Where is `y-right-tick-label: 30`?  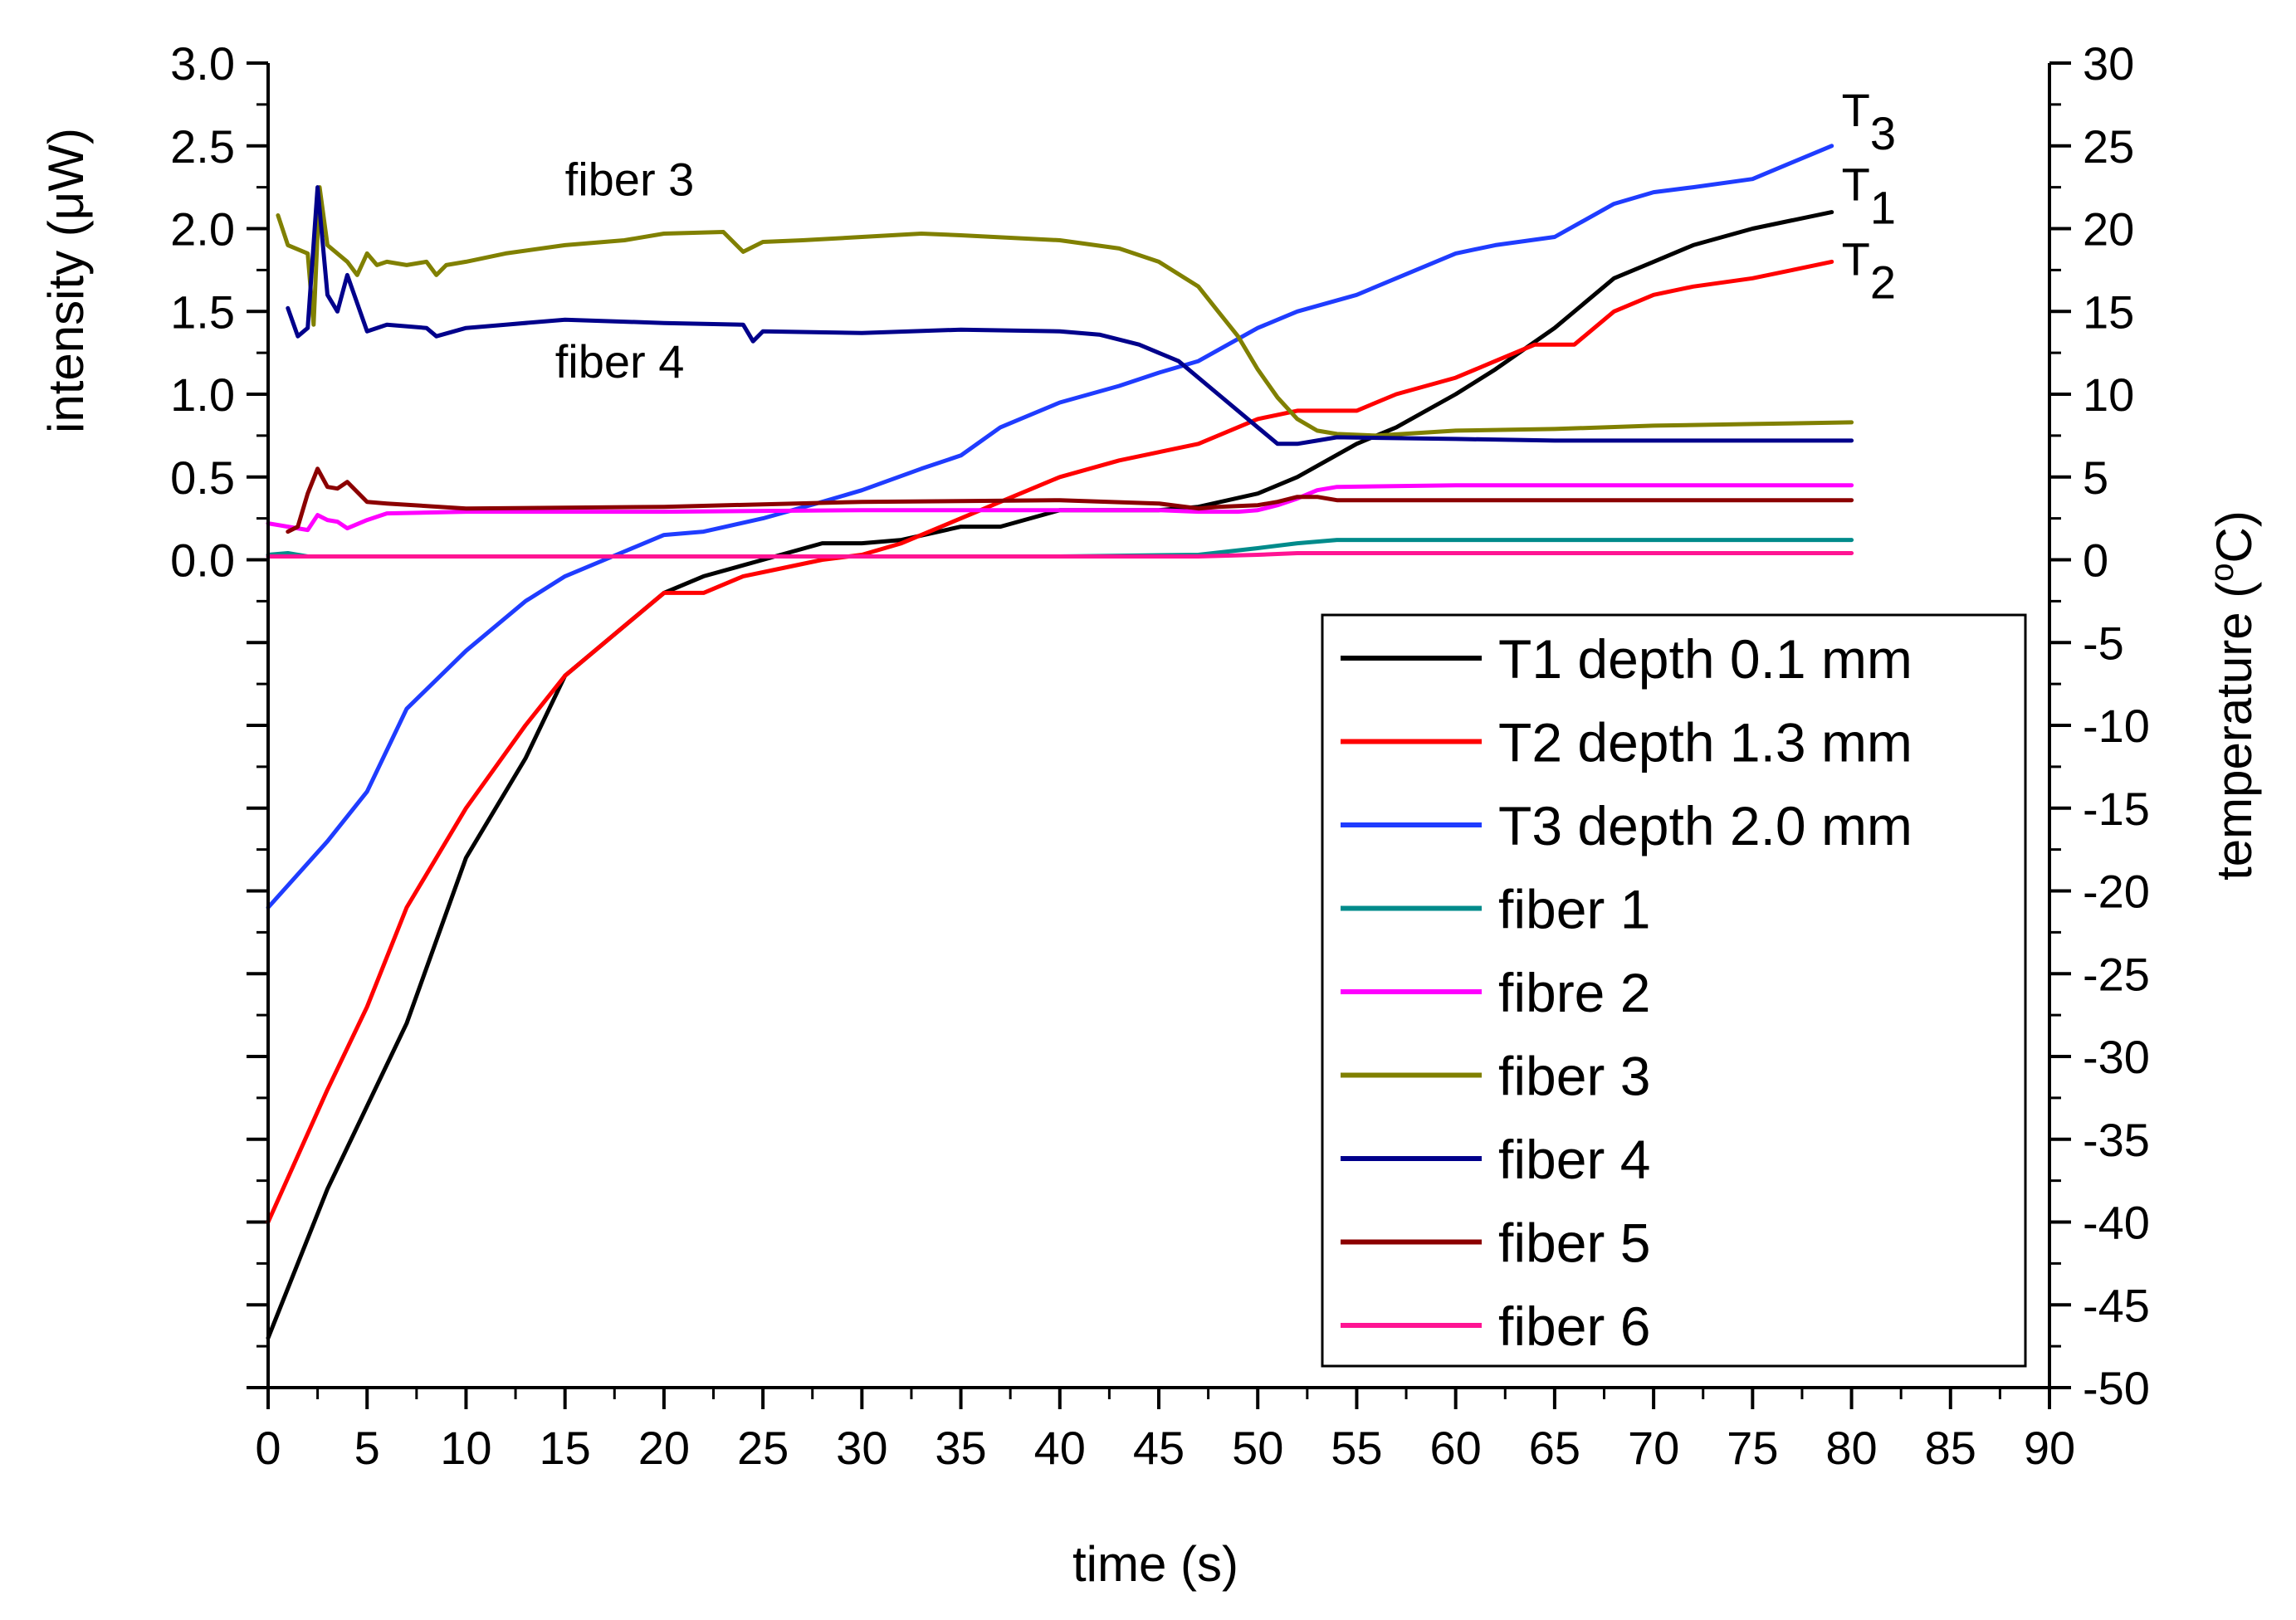
y-right-tick-label: 30 is located at coordinates (2108, 64).